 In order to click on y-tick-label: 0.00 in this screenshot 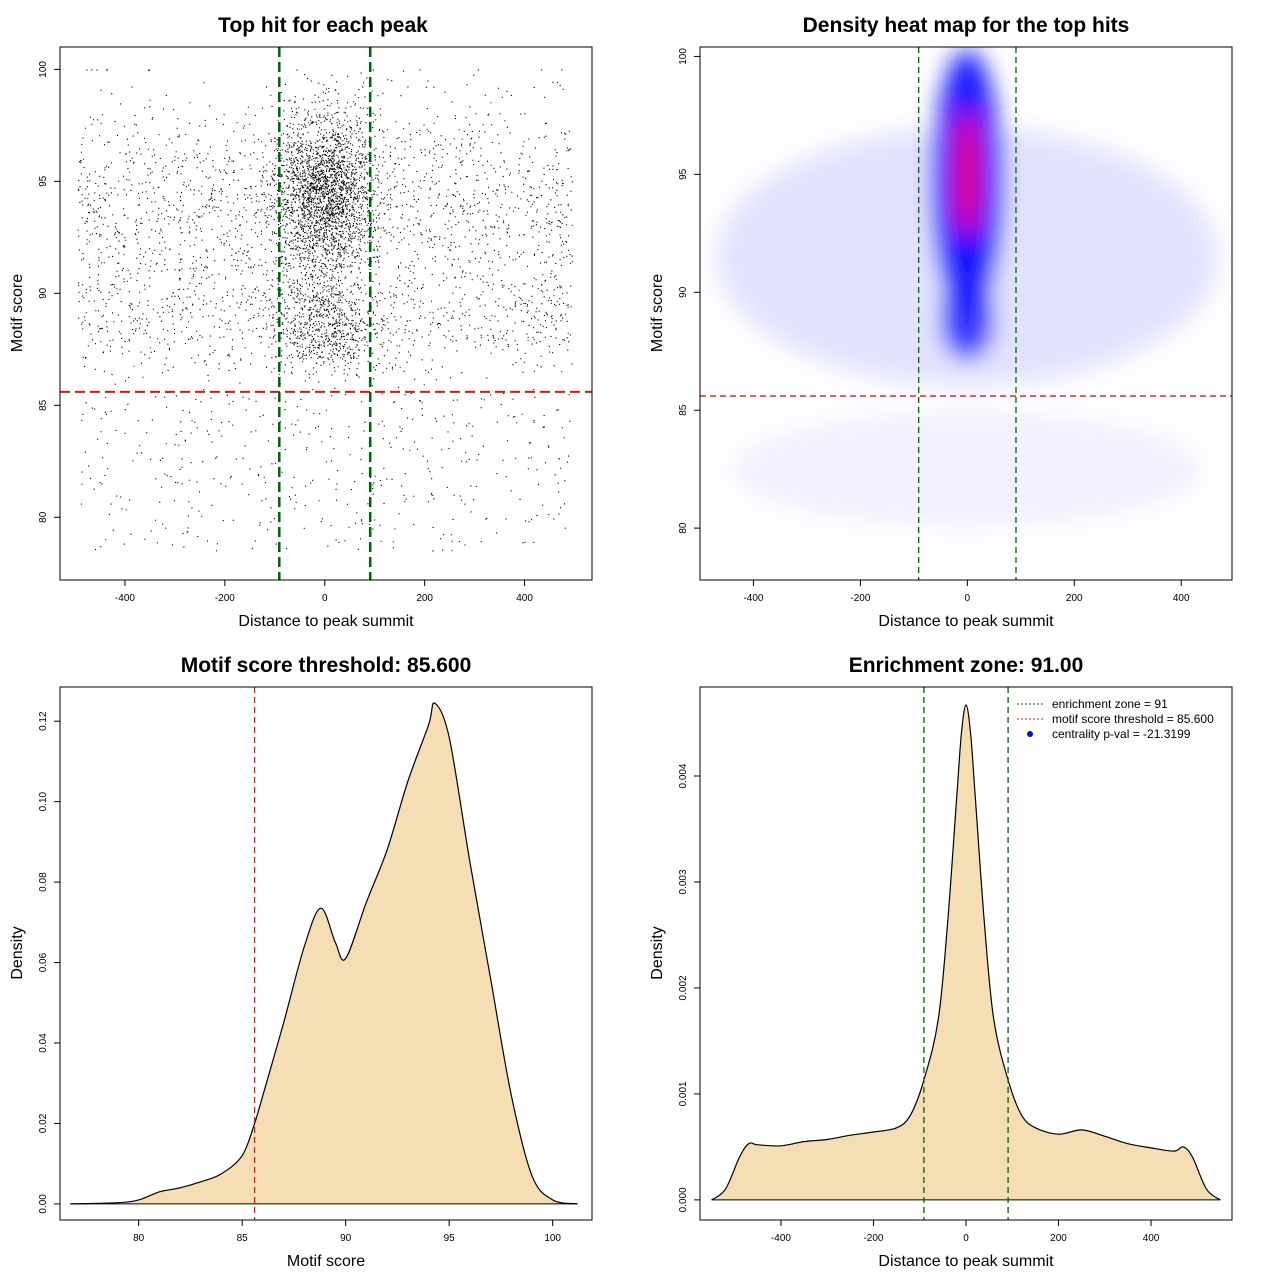, I will do `click(43, 1204)`.